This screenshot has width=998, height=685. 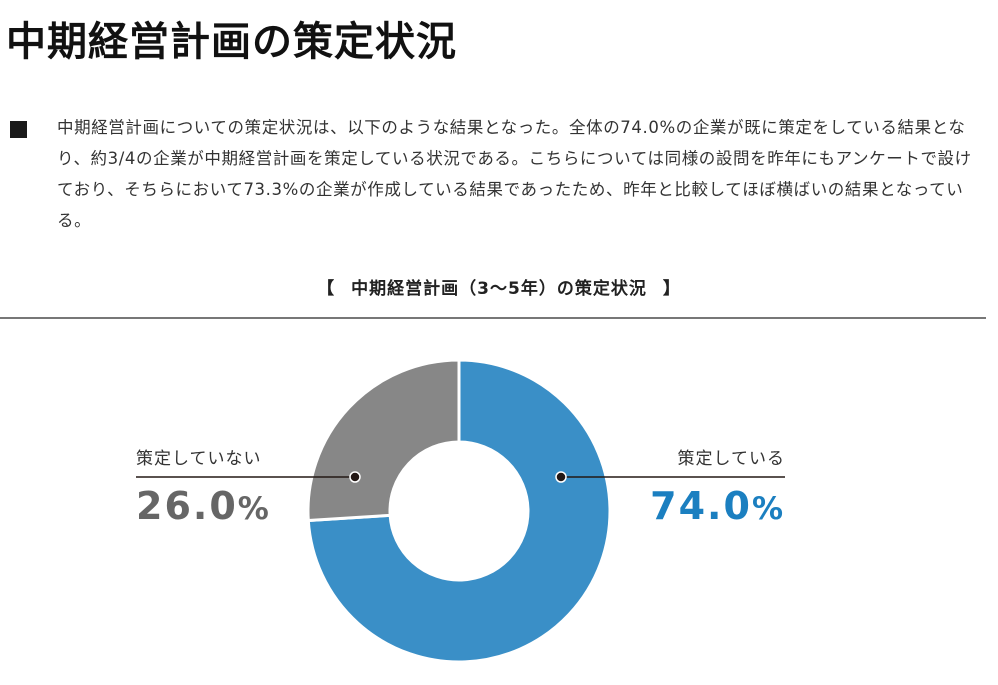 I want to click on bullet-square-icon, so click(x=18, y=129).